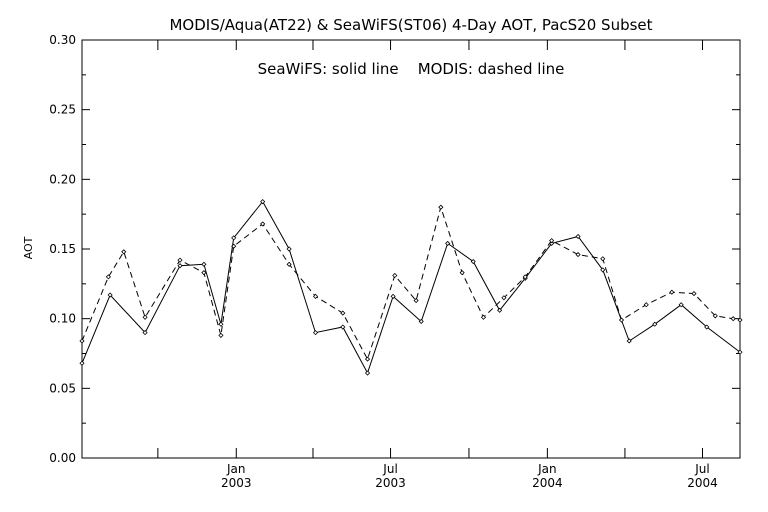  Describe the element at coordinates (62, 319) in the screenshot. I see `y-tick-label: 0.10` at that location.